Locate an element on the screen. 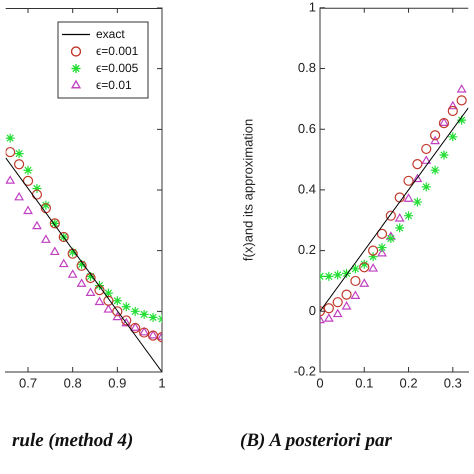 The height and width of the screenshot is (474, 474). y-tick-label: 0.2 is located at coordinates (307, 250).